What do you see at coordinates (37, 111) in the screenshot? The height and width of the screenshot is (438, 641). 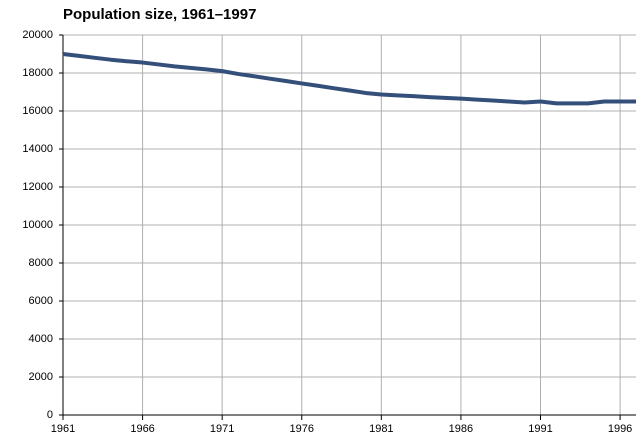 I see `y-tick-label: 16000` at bounding box center [37, 111].